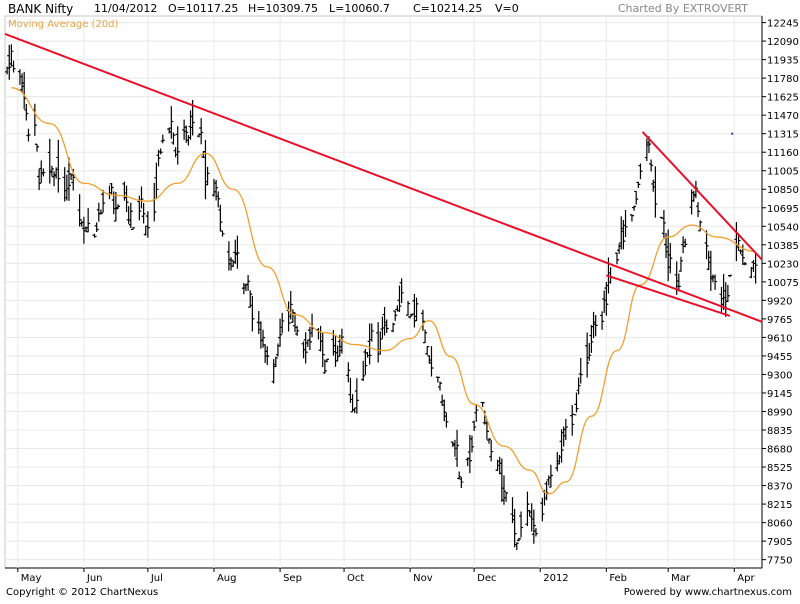  I want to click on x-tick-label: Apr, so click(746, 578).